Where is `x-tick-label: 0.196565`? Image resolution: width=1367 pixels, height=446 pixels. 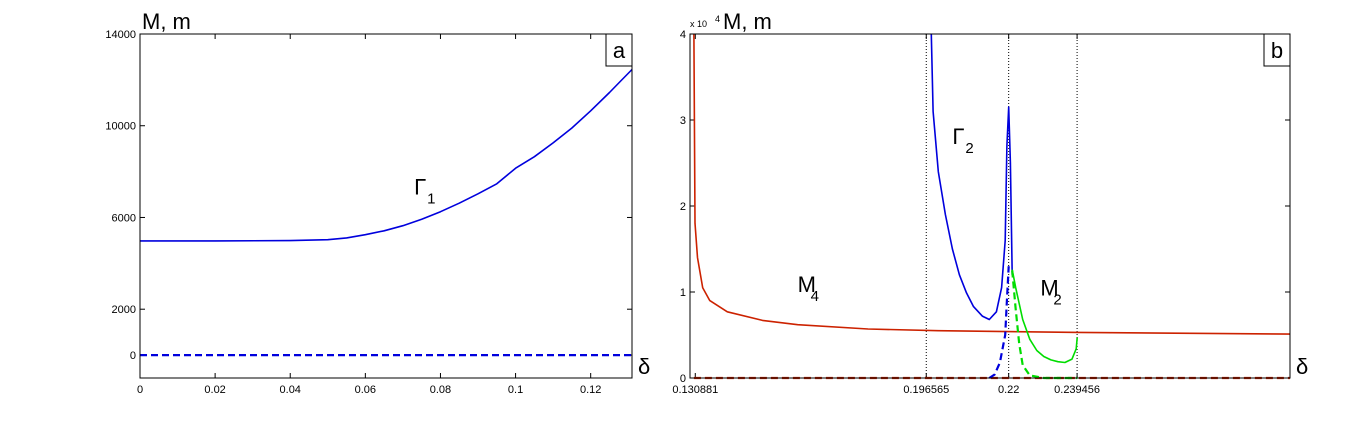 x-tick-label: 0.196565 is located at coordinates (926, 390).